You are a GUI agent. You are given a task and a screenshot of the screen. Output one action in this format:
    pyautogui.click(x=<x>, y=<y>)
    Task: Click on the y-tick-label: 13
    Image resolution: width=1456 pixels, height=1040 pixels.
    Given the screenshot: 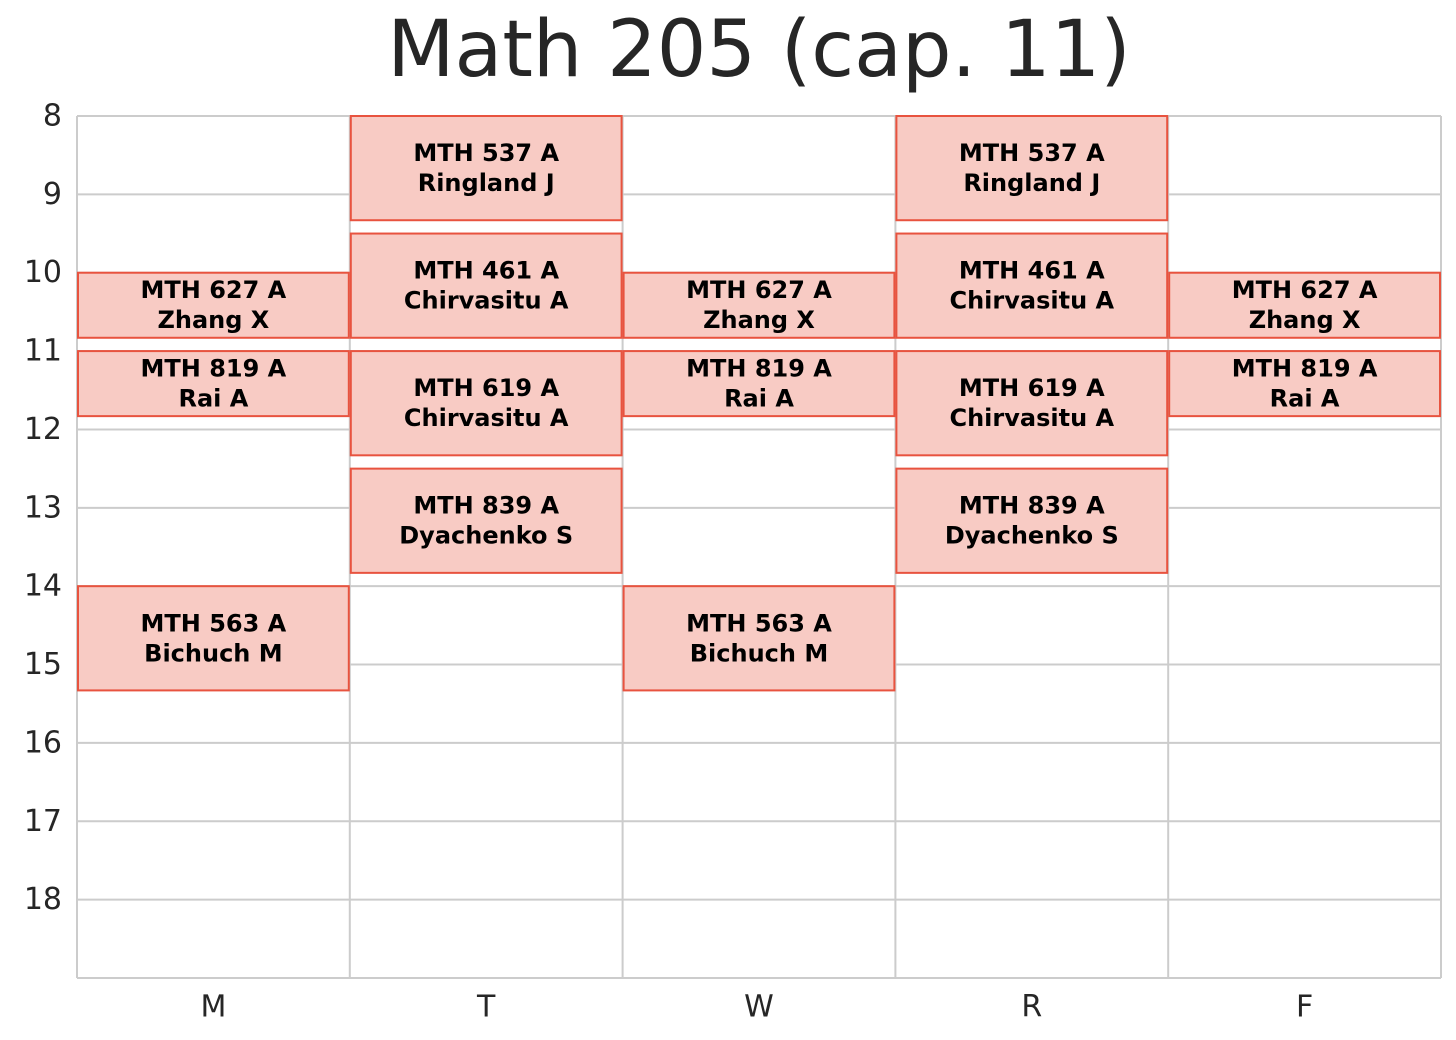 What is the action you would take?
    pyautogui.click(x=43, y=507)
    